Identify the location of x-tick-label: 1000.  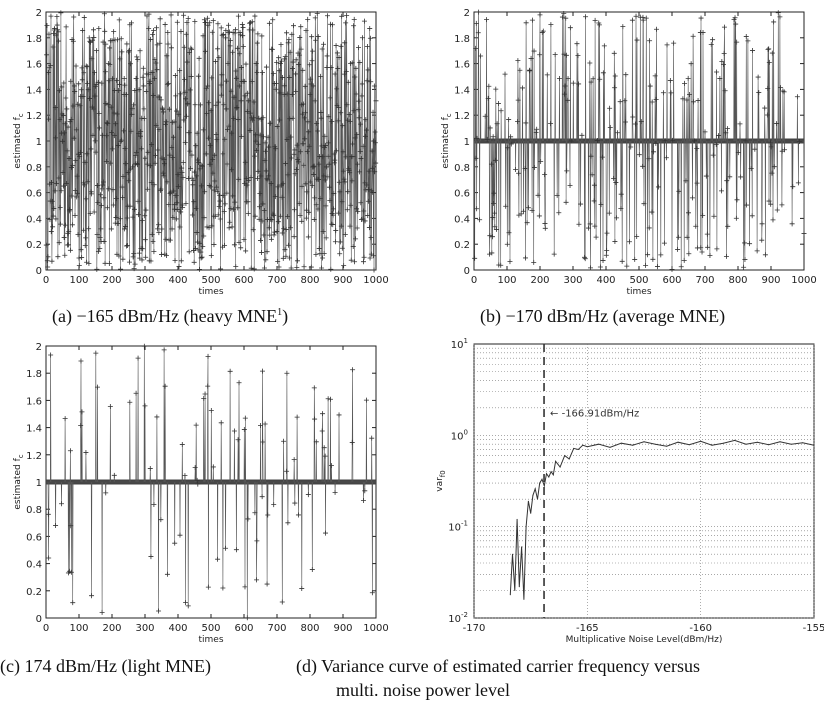
(375, 628).